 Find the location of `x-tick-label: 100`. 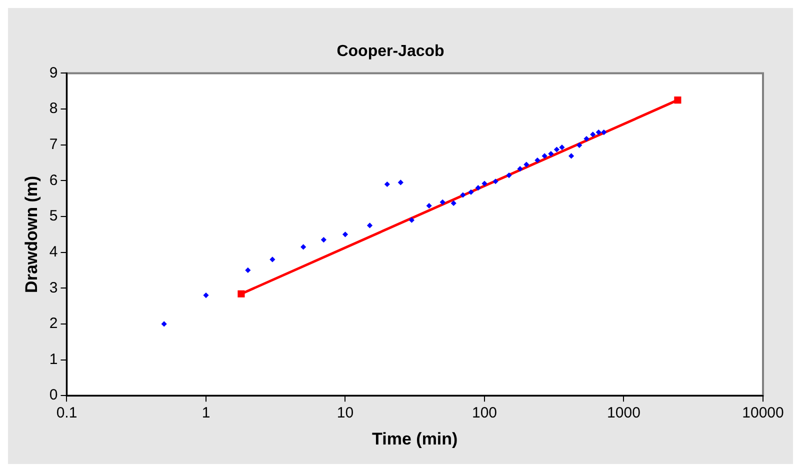

x-tick-label: 100 is located at coordinates (485, 413).